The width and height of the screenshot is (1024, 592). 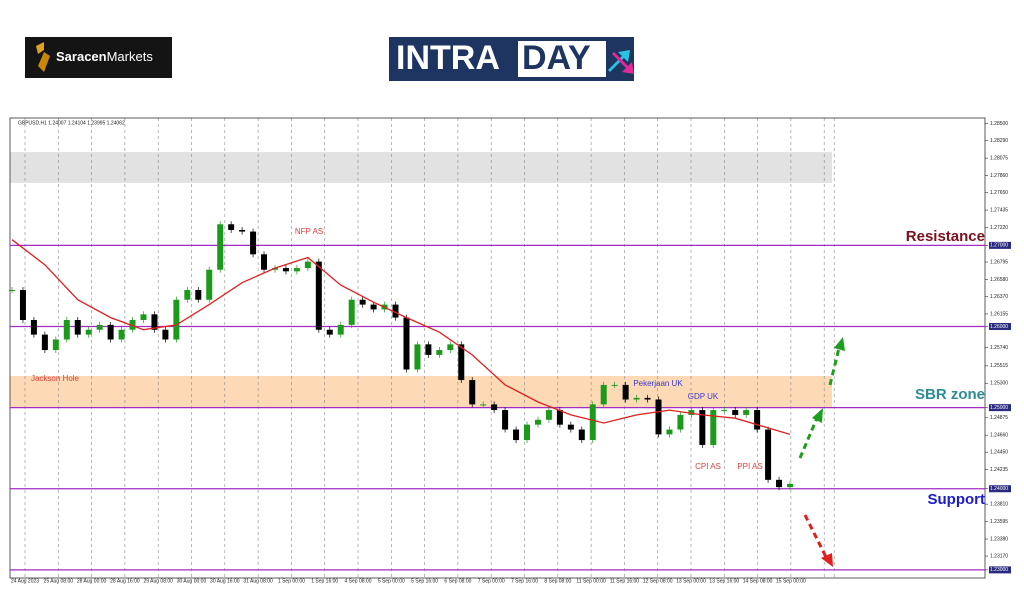 I want to click on saracen-logo, so click(x=98, y=57).